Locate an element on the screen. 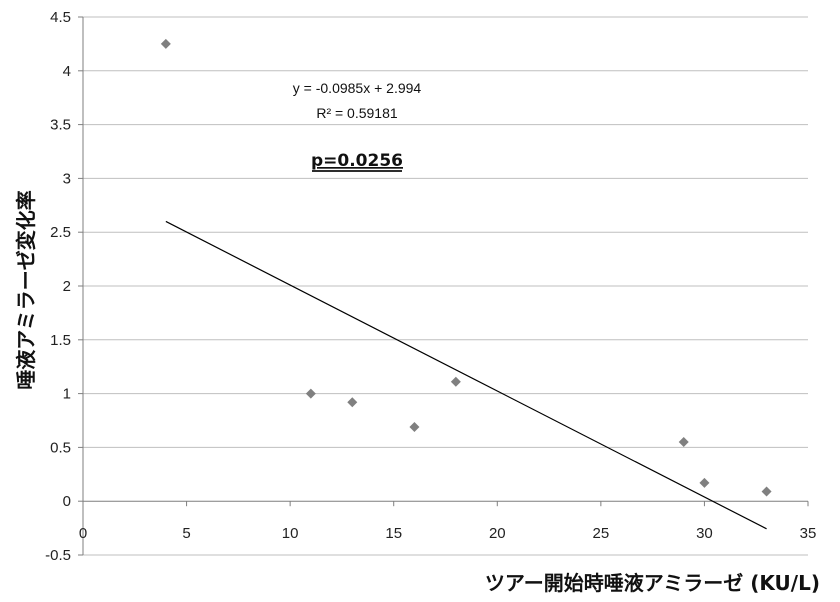  y-tick-label: 0 is located at coordinates (67, 501).